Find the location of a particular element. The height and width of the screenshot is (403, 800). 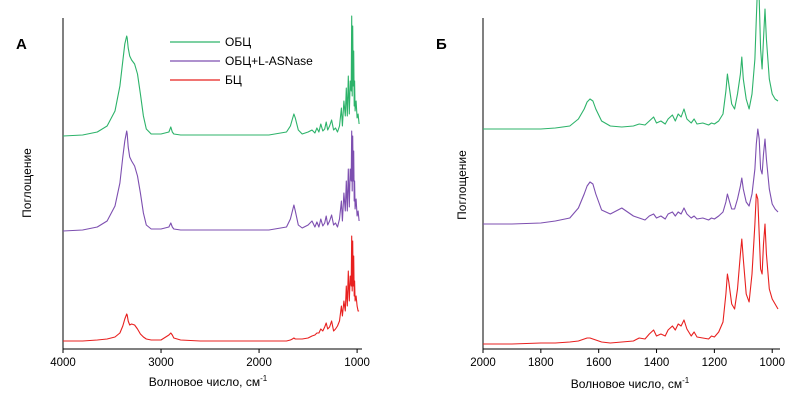

panel-b-series-bc is located at coordinates (631, 269).